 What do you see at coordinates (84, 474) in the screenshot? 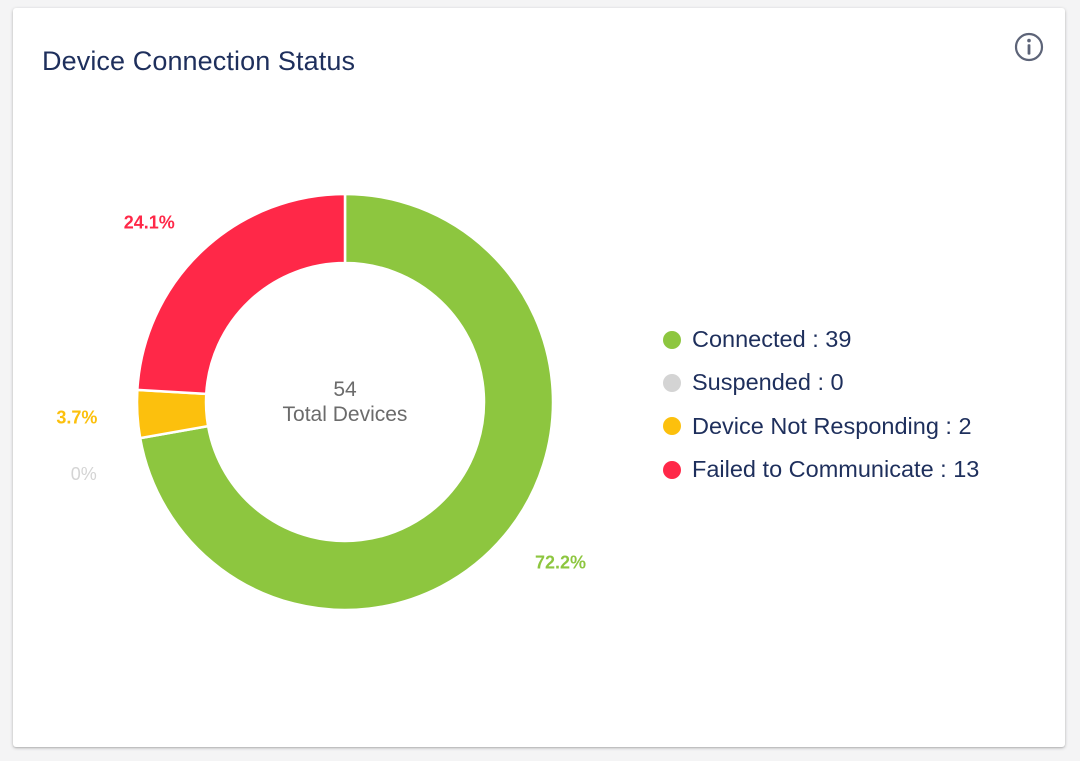
I see `slice-label-suspended: 0%` at bounding box center [84, 474].